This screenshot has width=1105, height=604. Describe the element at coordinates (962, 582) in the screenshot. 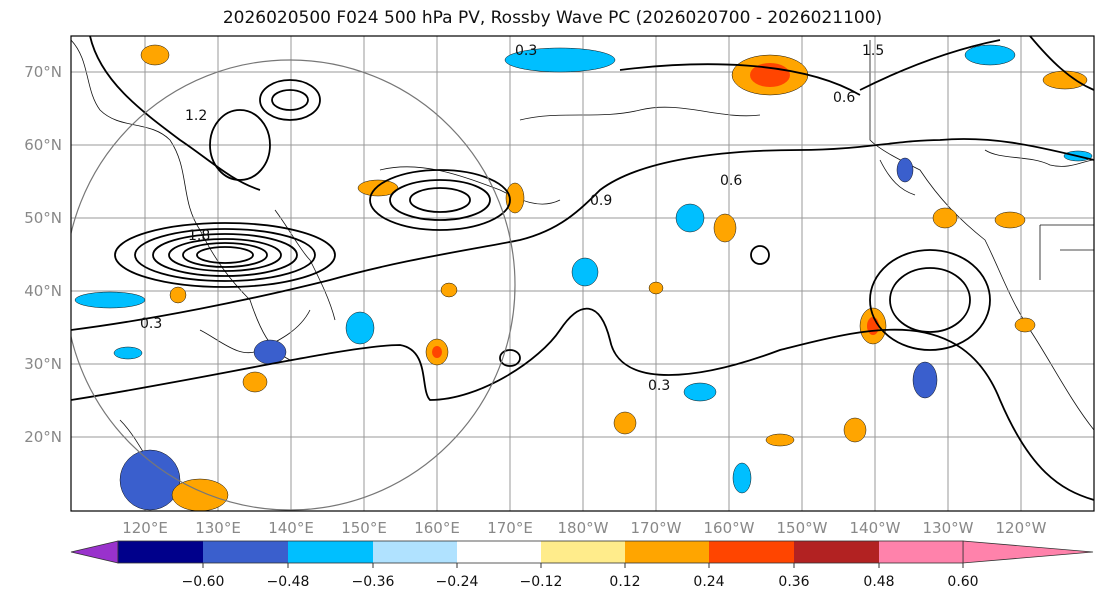

I see `colorbar-tick: 0.60` at that location.